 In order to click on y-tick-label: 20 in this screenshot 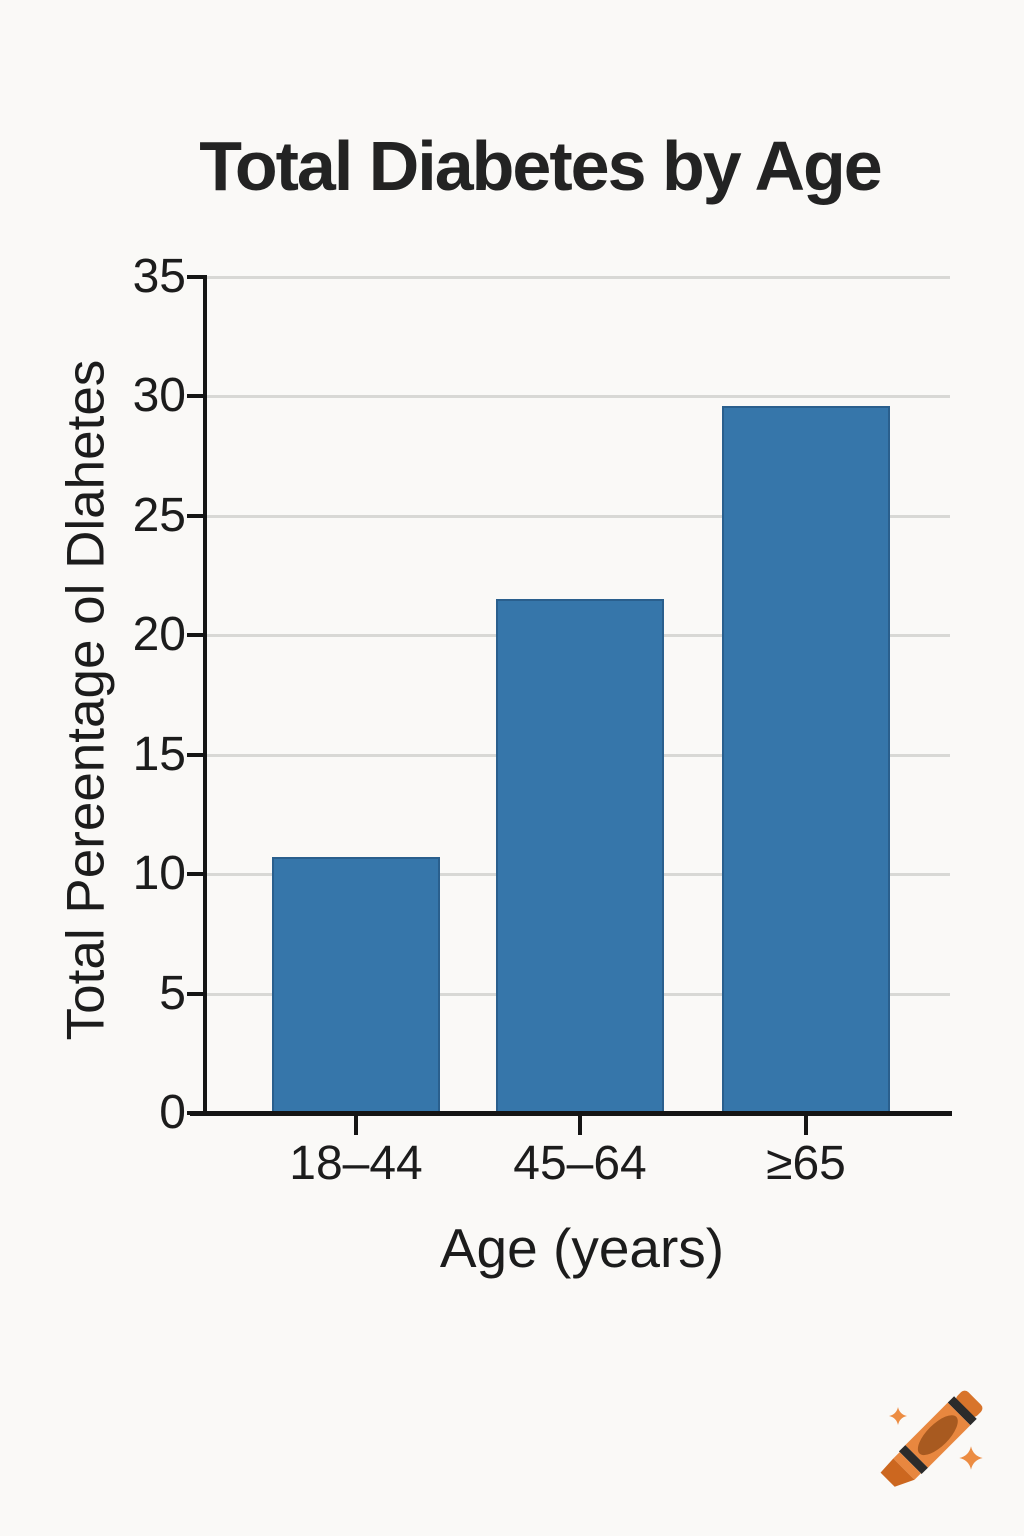, I will do `click(159, 635)`.